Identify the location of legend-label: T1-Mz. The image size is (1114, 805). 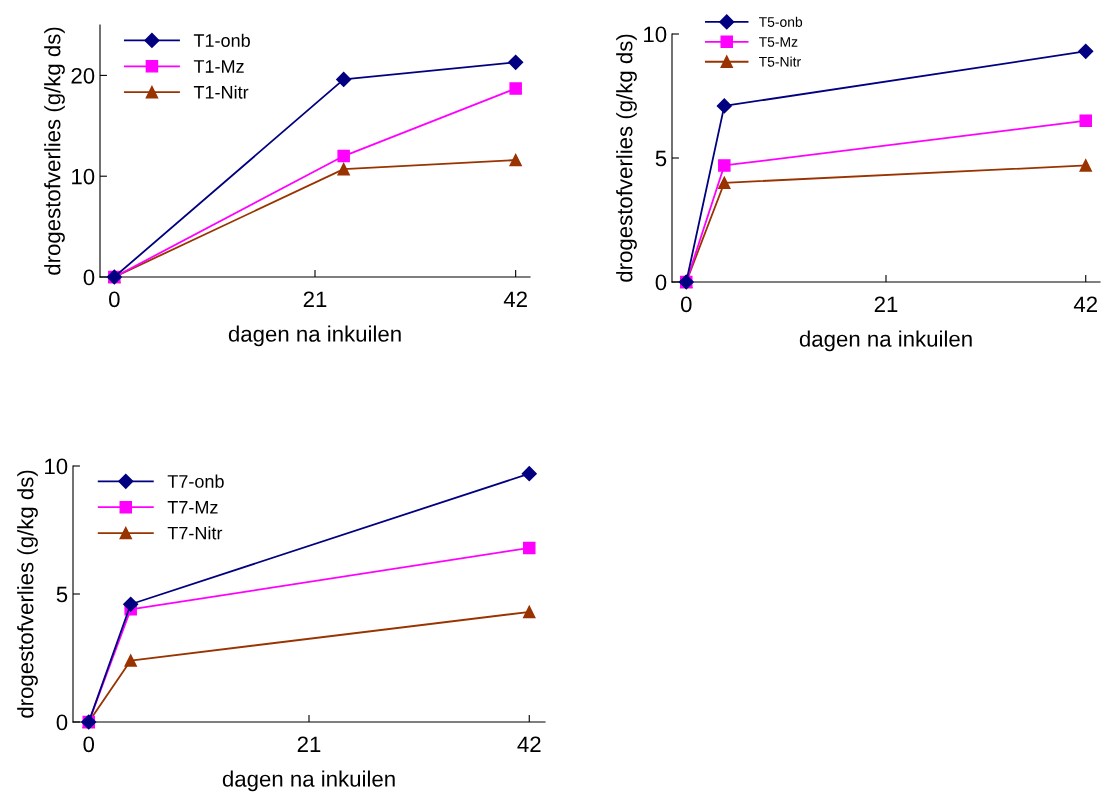
(218, 66).